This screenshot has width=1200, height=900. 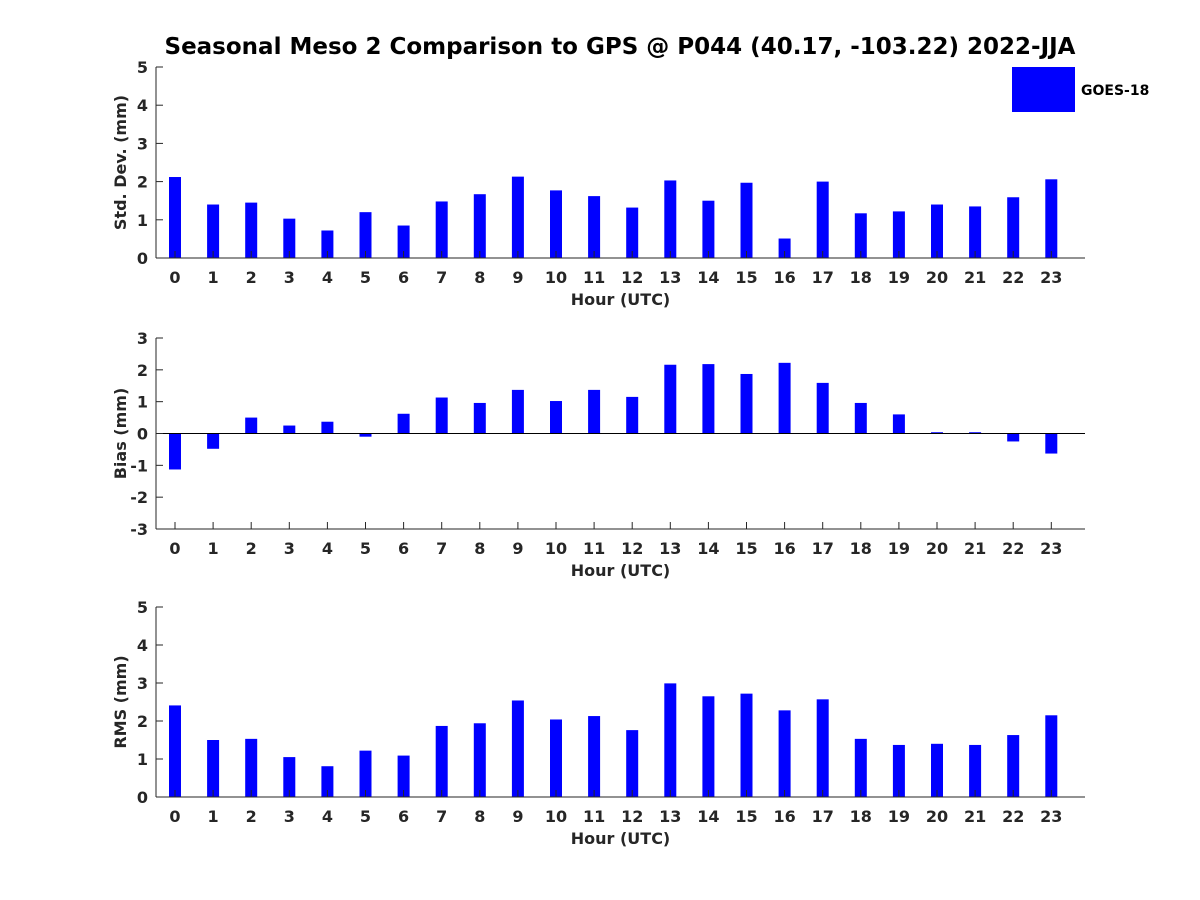 What do you see at coordinates (784, 277) in the screenshot?
I see `x-tick-label-std-dev-16: 16` at bounding box center [784, 277].